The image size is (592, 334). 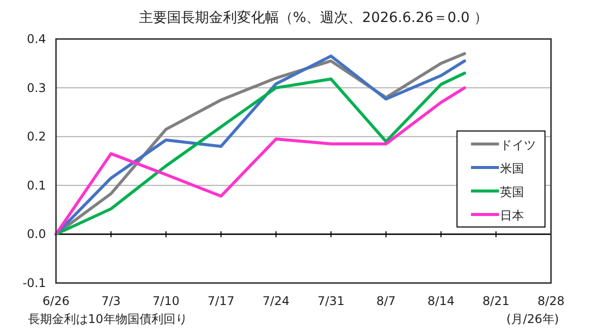 I want to click on y-tick-label: 0.0, so click(x=36, y=234).